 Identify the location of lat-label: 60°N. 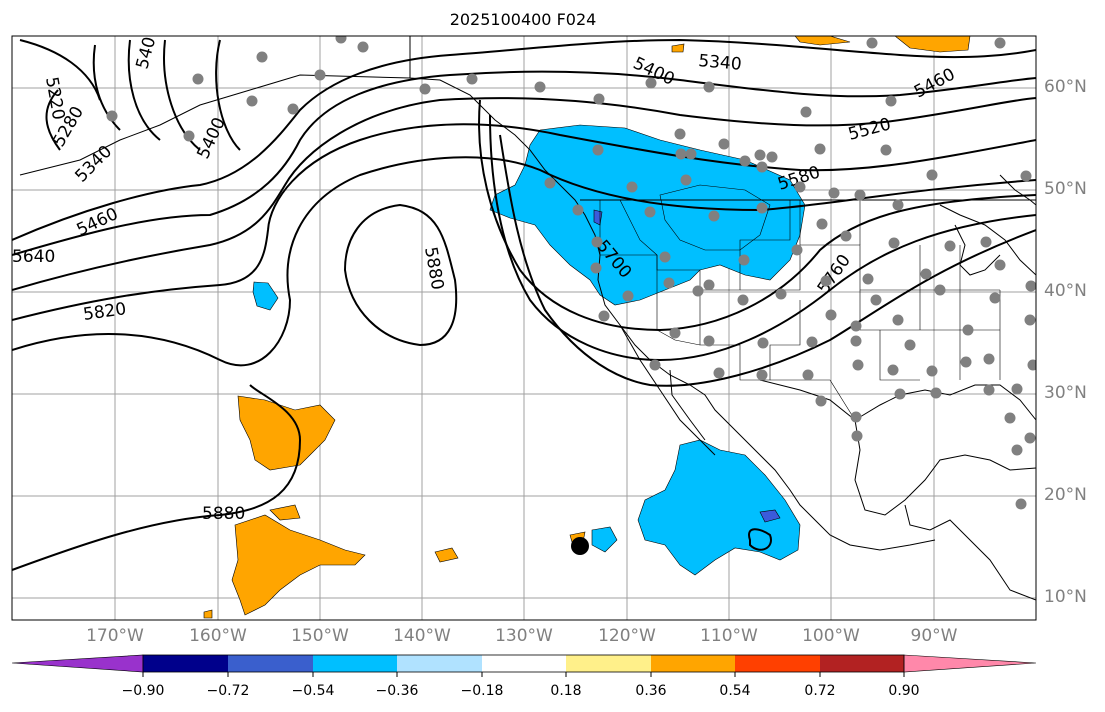
(1065, 87).